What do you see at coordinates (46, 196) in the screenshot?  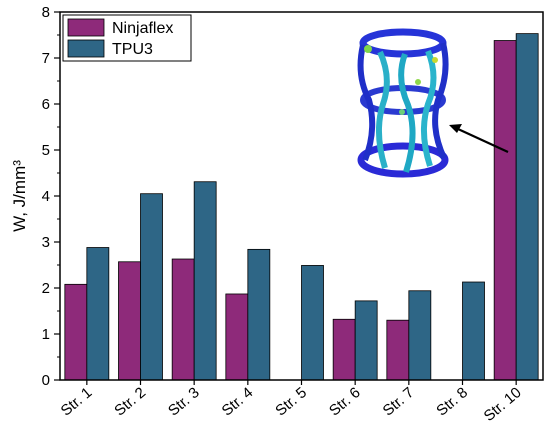 I see `y-tick-label: 4` at bounding box center [46, 196].